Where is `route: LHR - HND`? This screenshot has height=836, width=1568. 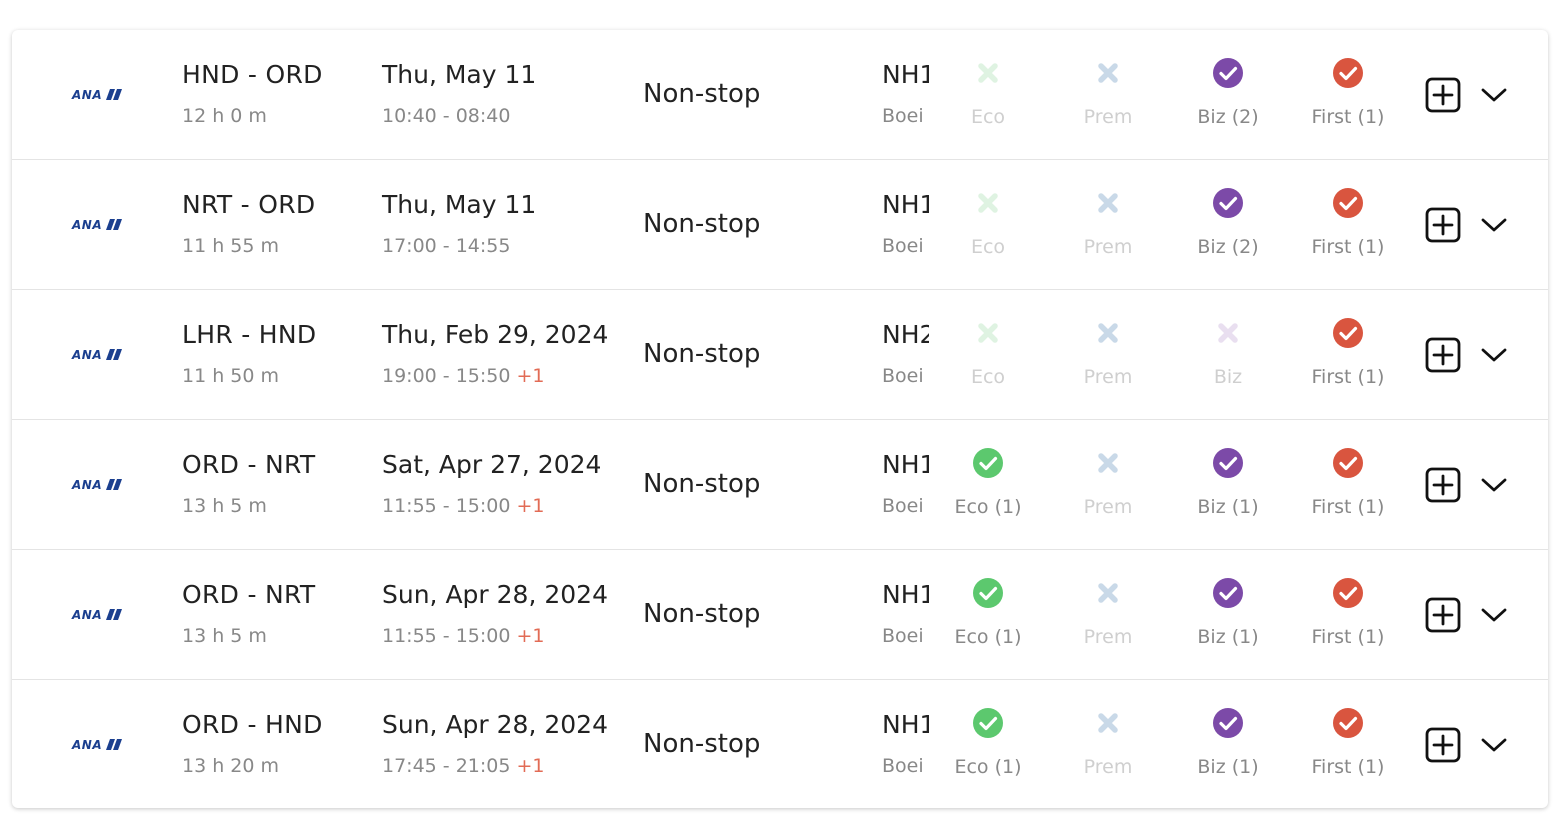
route: LHR - HND is located at coordinates (249, 334).